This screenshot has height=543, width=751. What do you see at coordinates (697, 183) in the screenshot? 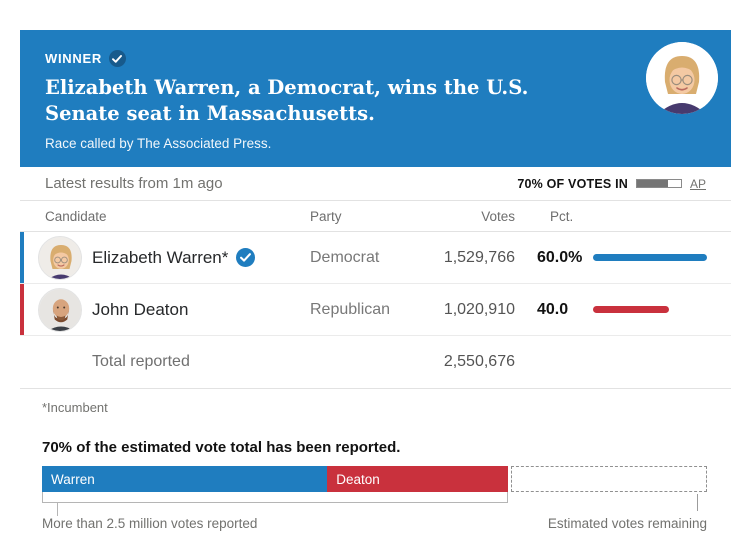
I see `ap-source-link: AP` at bounding box center [697, 183].